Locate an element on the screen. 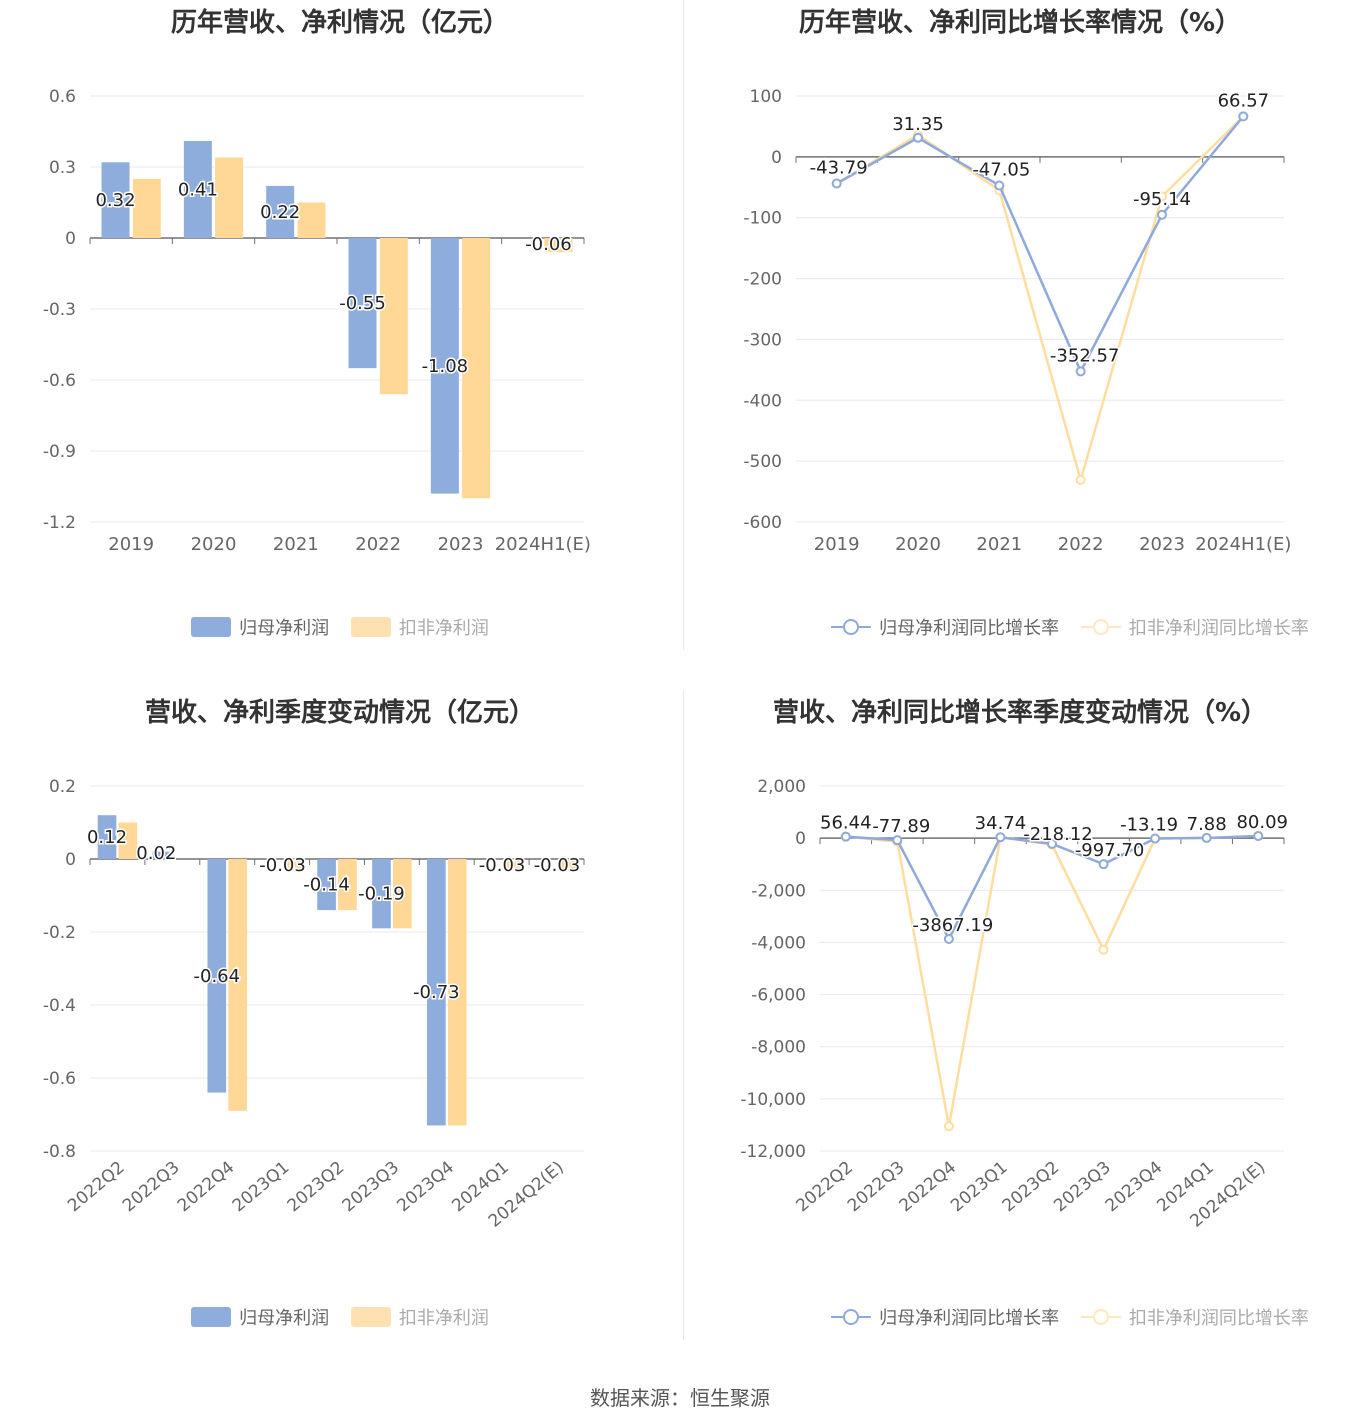 The height and width of the screenshot is (1425, 1360). y-tick-label: -4,000 is located at coordinates (778, 943).